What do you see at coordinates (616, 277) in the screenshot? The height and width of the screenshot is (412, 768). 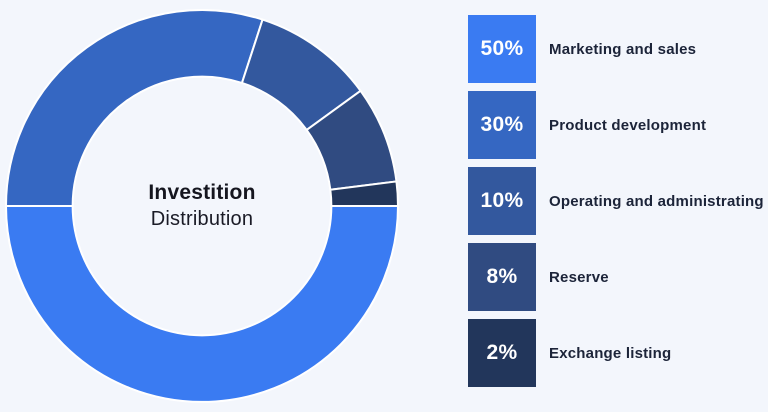 I see `legend-item: 8% Reserve` at bounding box center [616, 277].